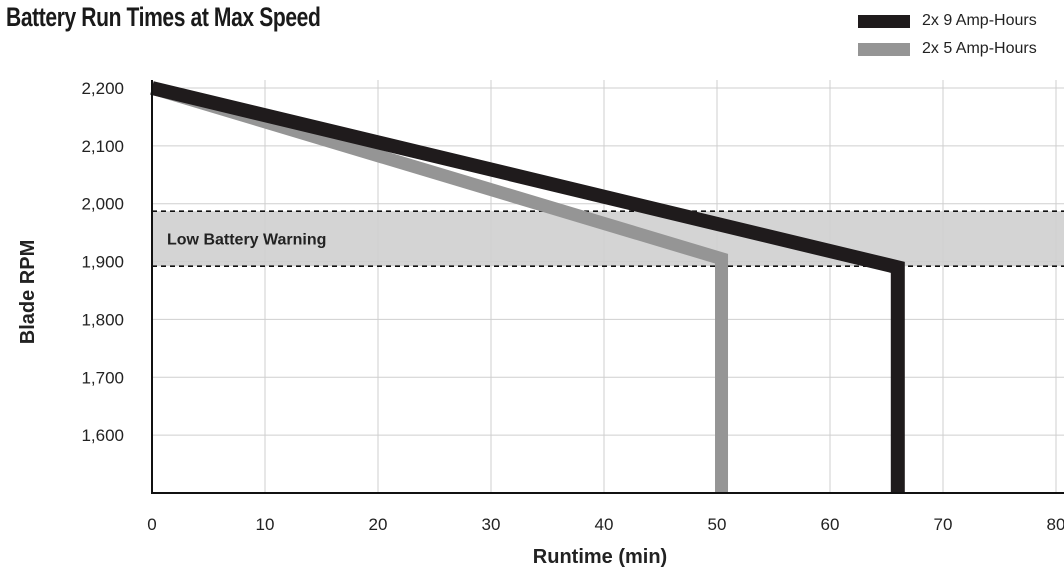 Image resolution: width=1064 pixels, height=572 pixels. What do you see at coordinates (28, 292) in the screenshot?
I see `y-axis-label: Blade RPM` at bounding box center [28, 292].